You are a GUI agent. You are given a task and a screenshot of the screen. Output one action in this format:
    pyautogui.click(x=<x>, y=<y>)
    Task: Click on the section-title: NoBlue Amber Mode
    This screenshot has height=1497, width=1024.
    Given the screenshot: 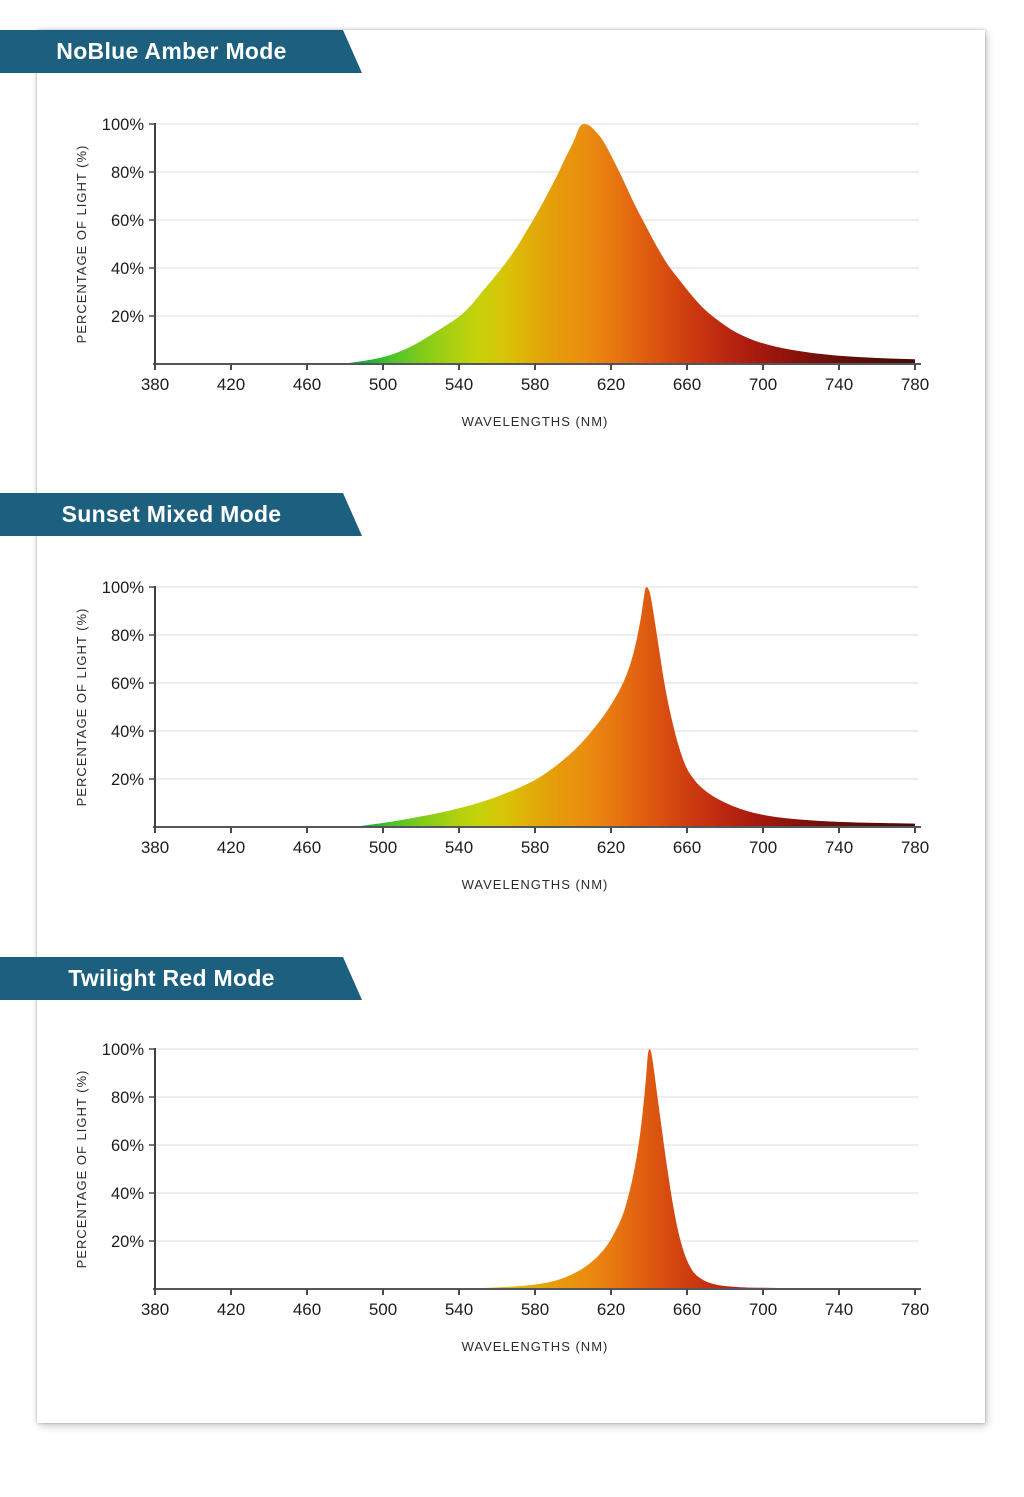 What is the action you would take?
    pyautogui.click(x=171, y=51)
    